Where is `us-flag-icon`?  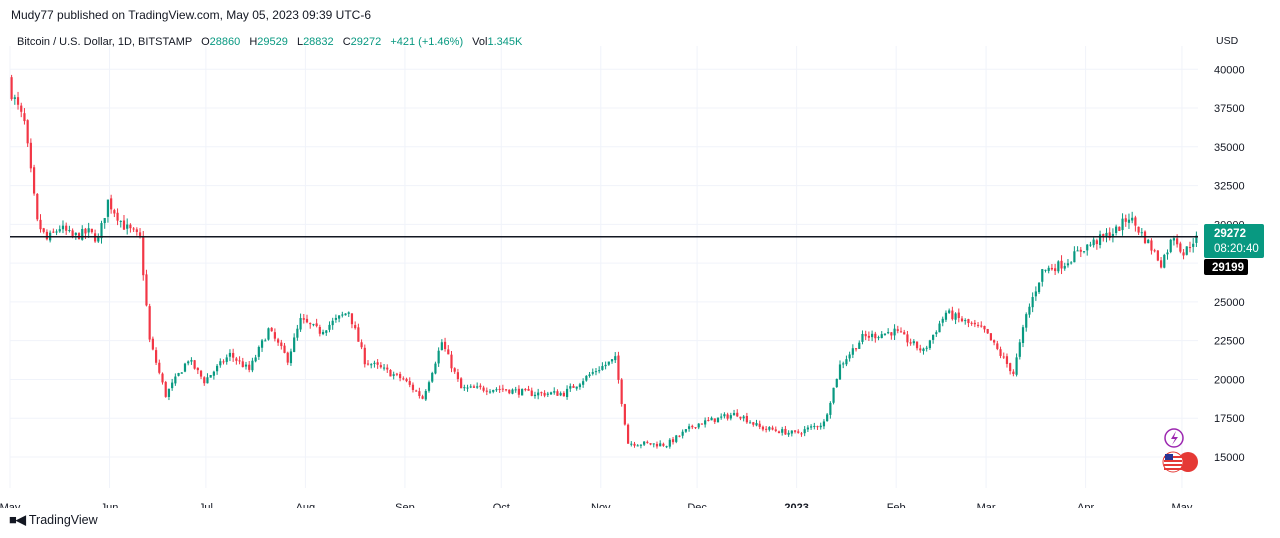 us-flag-icon is located at coordinates (1180, 462).